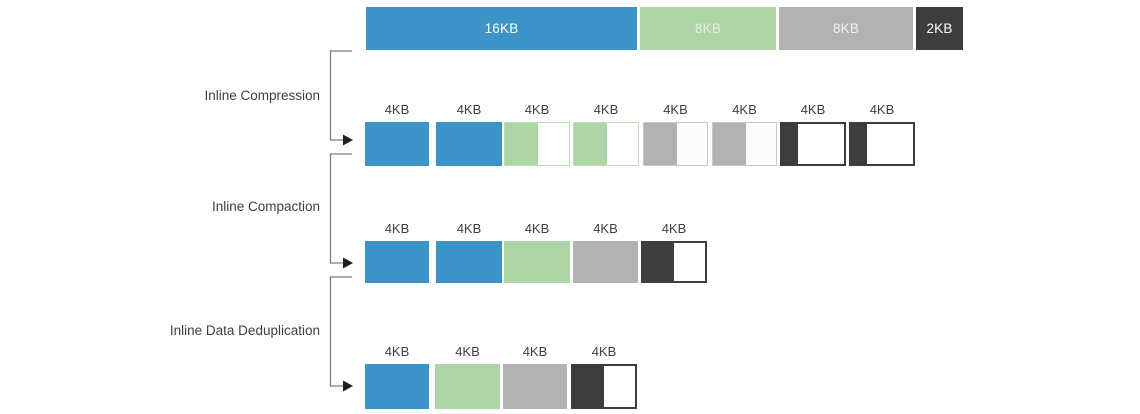 This screenshot has height=414, width=1140. I want to click on bracket-deduplication, so click(340, 331).